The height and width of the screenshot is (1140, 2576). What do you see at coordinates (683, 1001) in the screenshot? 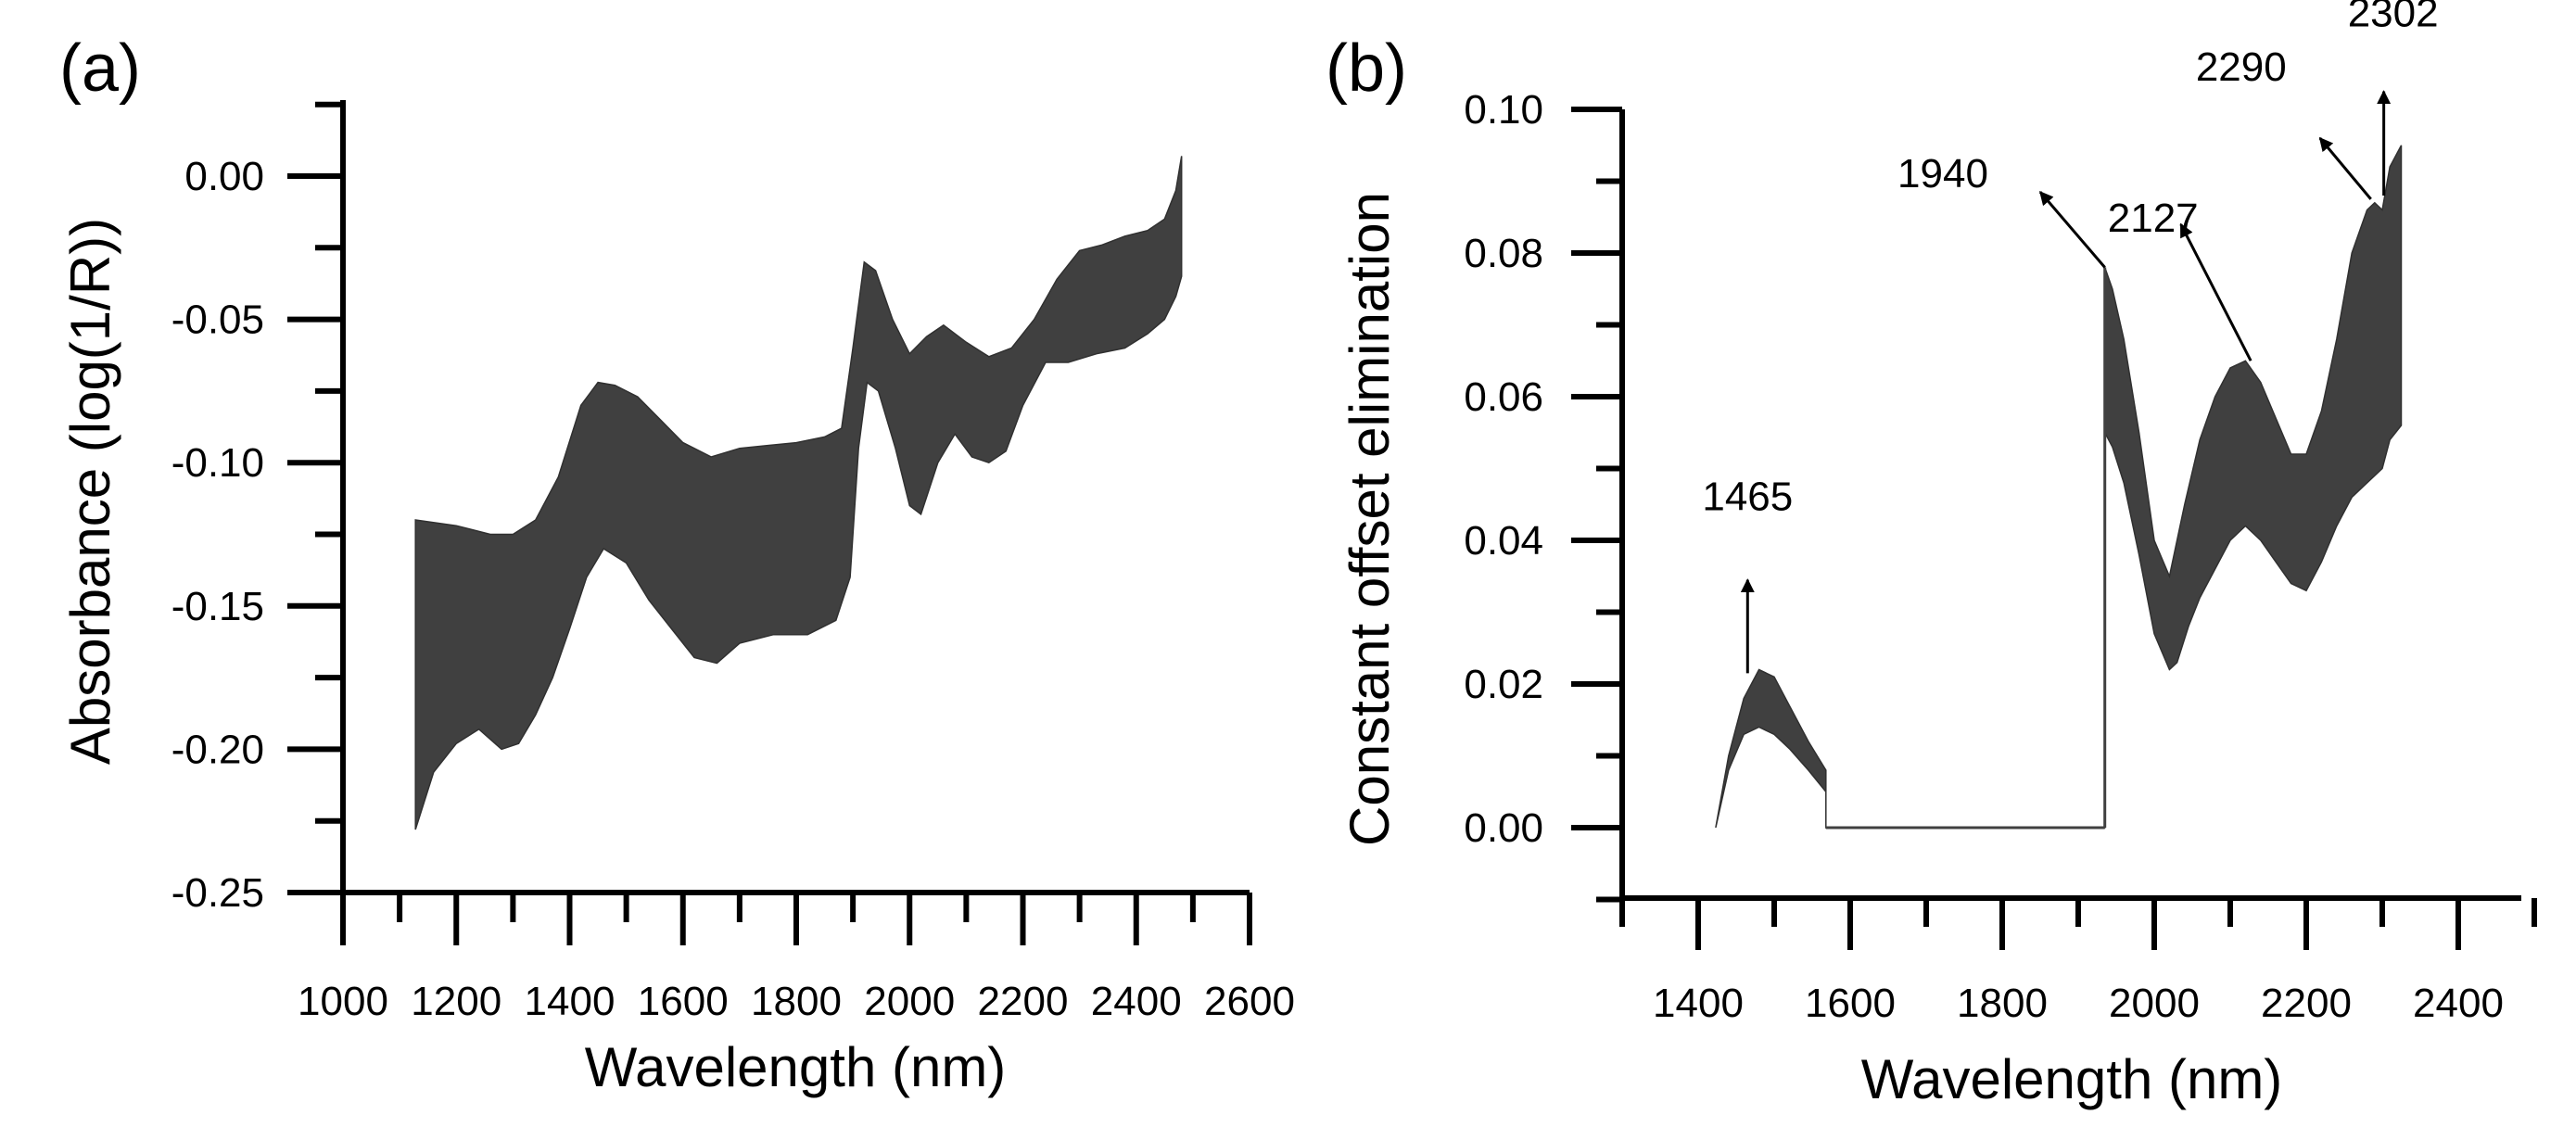
I see `panel-a-x-tick-label: 1600` at bounding box center [683, 1001].